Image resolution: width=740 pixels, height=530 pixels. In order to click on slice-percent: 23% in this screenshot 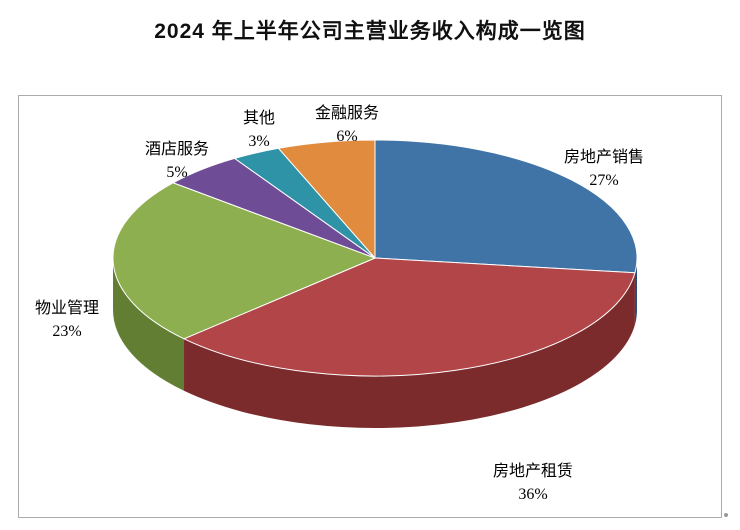, I will do `click(67, 331)`.